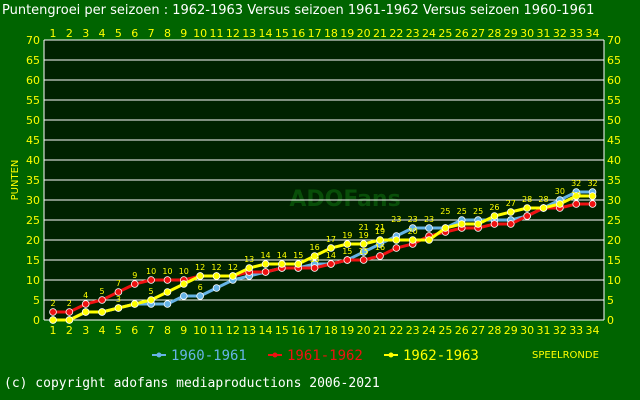 The width and height of the screenshot is (640, 400). I want to click on point-value-label: 30, so click(560, 191).